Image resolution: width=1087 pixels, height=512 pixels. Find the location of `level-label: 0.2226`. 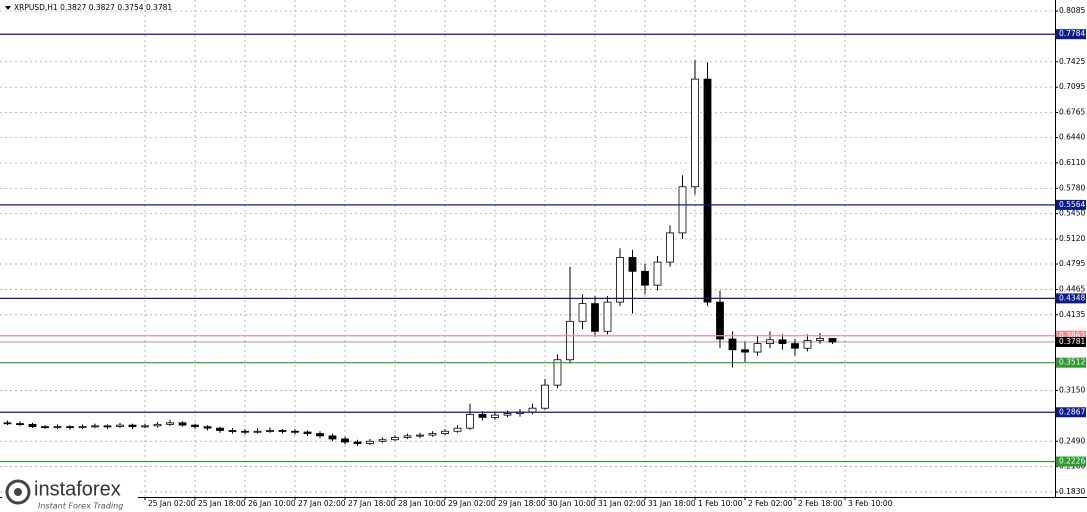

level-label: 0.2226 is located at coordinates (1072, 461).